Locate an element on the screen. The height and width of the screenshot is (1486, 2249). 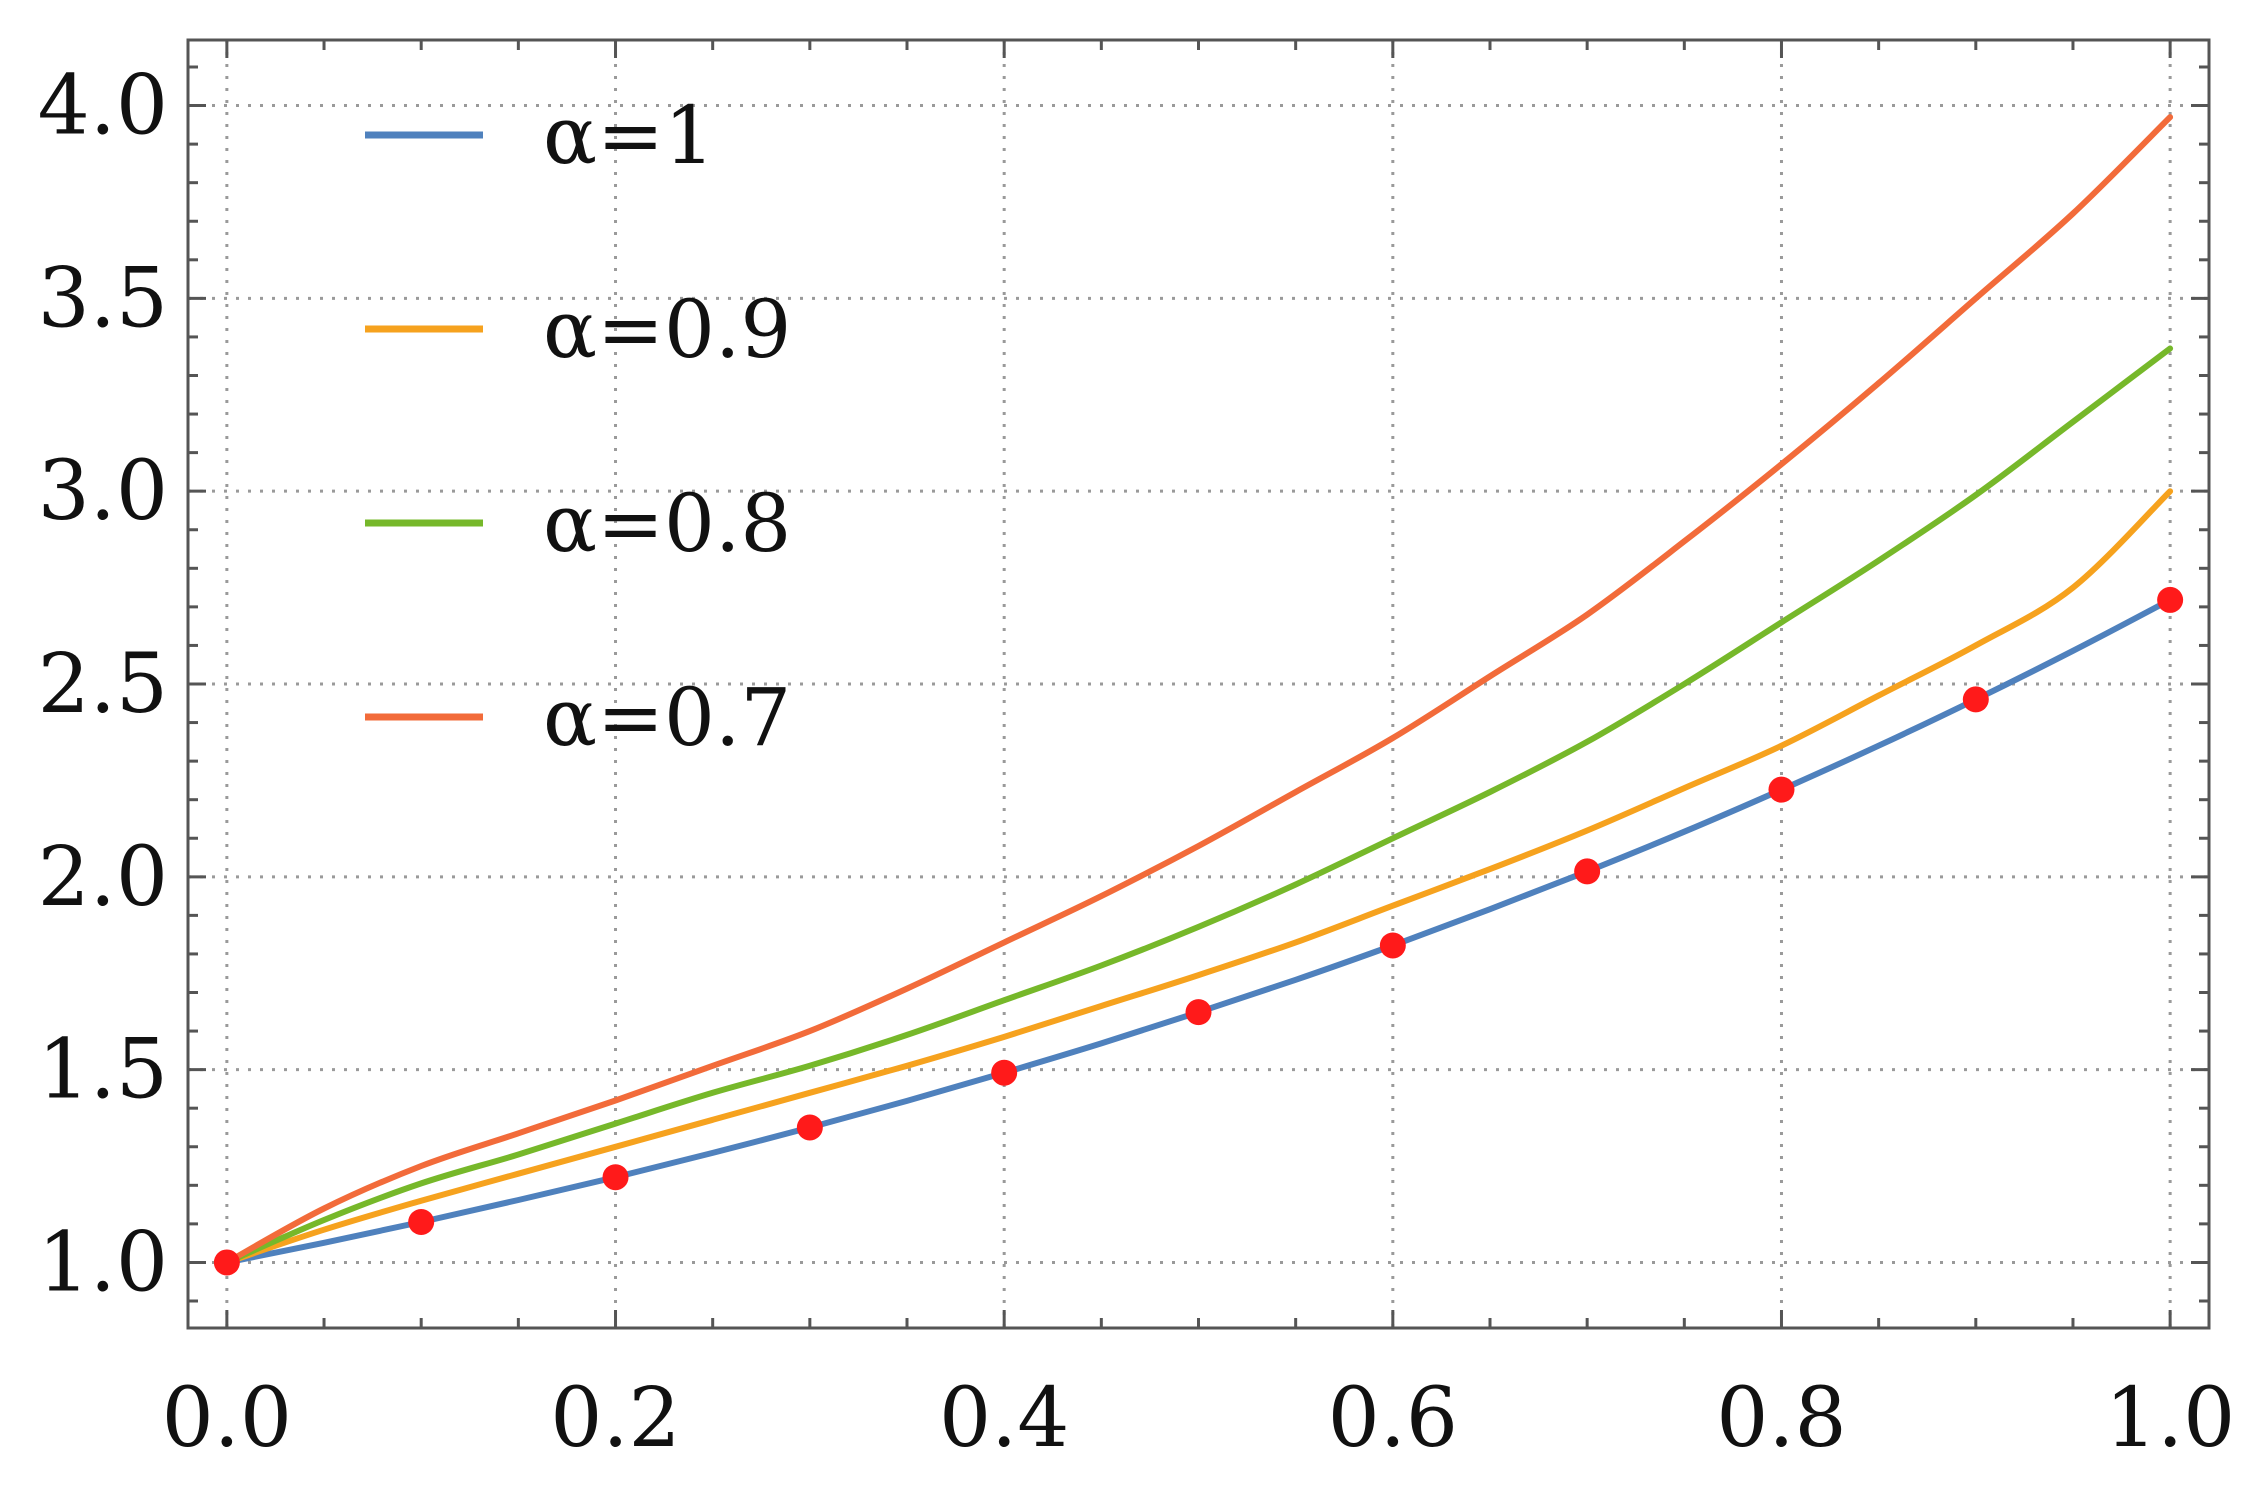
x-tick-label-1: 0.2 is located at coordinates (615, 1418).